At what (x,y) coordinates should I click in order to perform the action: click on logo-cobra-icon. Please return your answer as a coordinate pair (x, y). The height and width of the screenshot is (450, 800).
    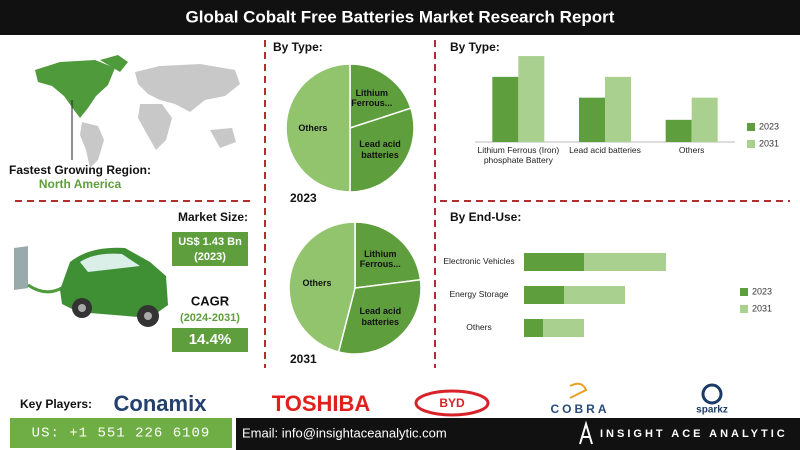
    Looking at the image, I should click on (578, 390).